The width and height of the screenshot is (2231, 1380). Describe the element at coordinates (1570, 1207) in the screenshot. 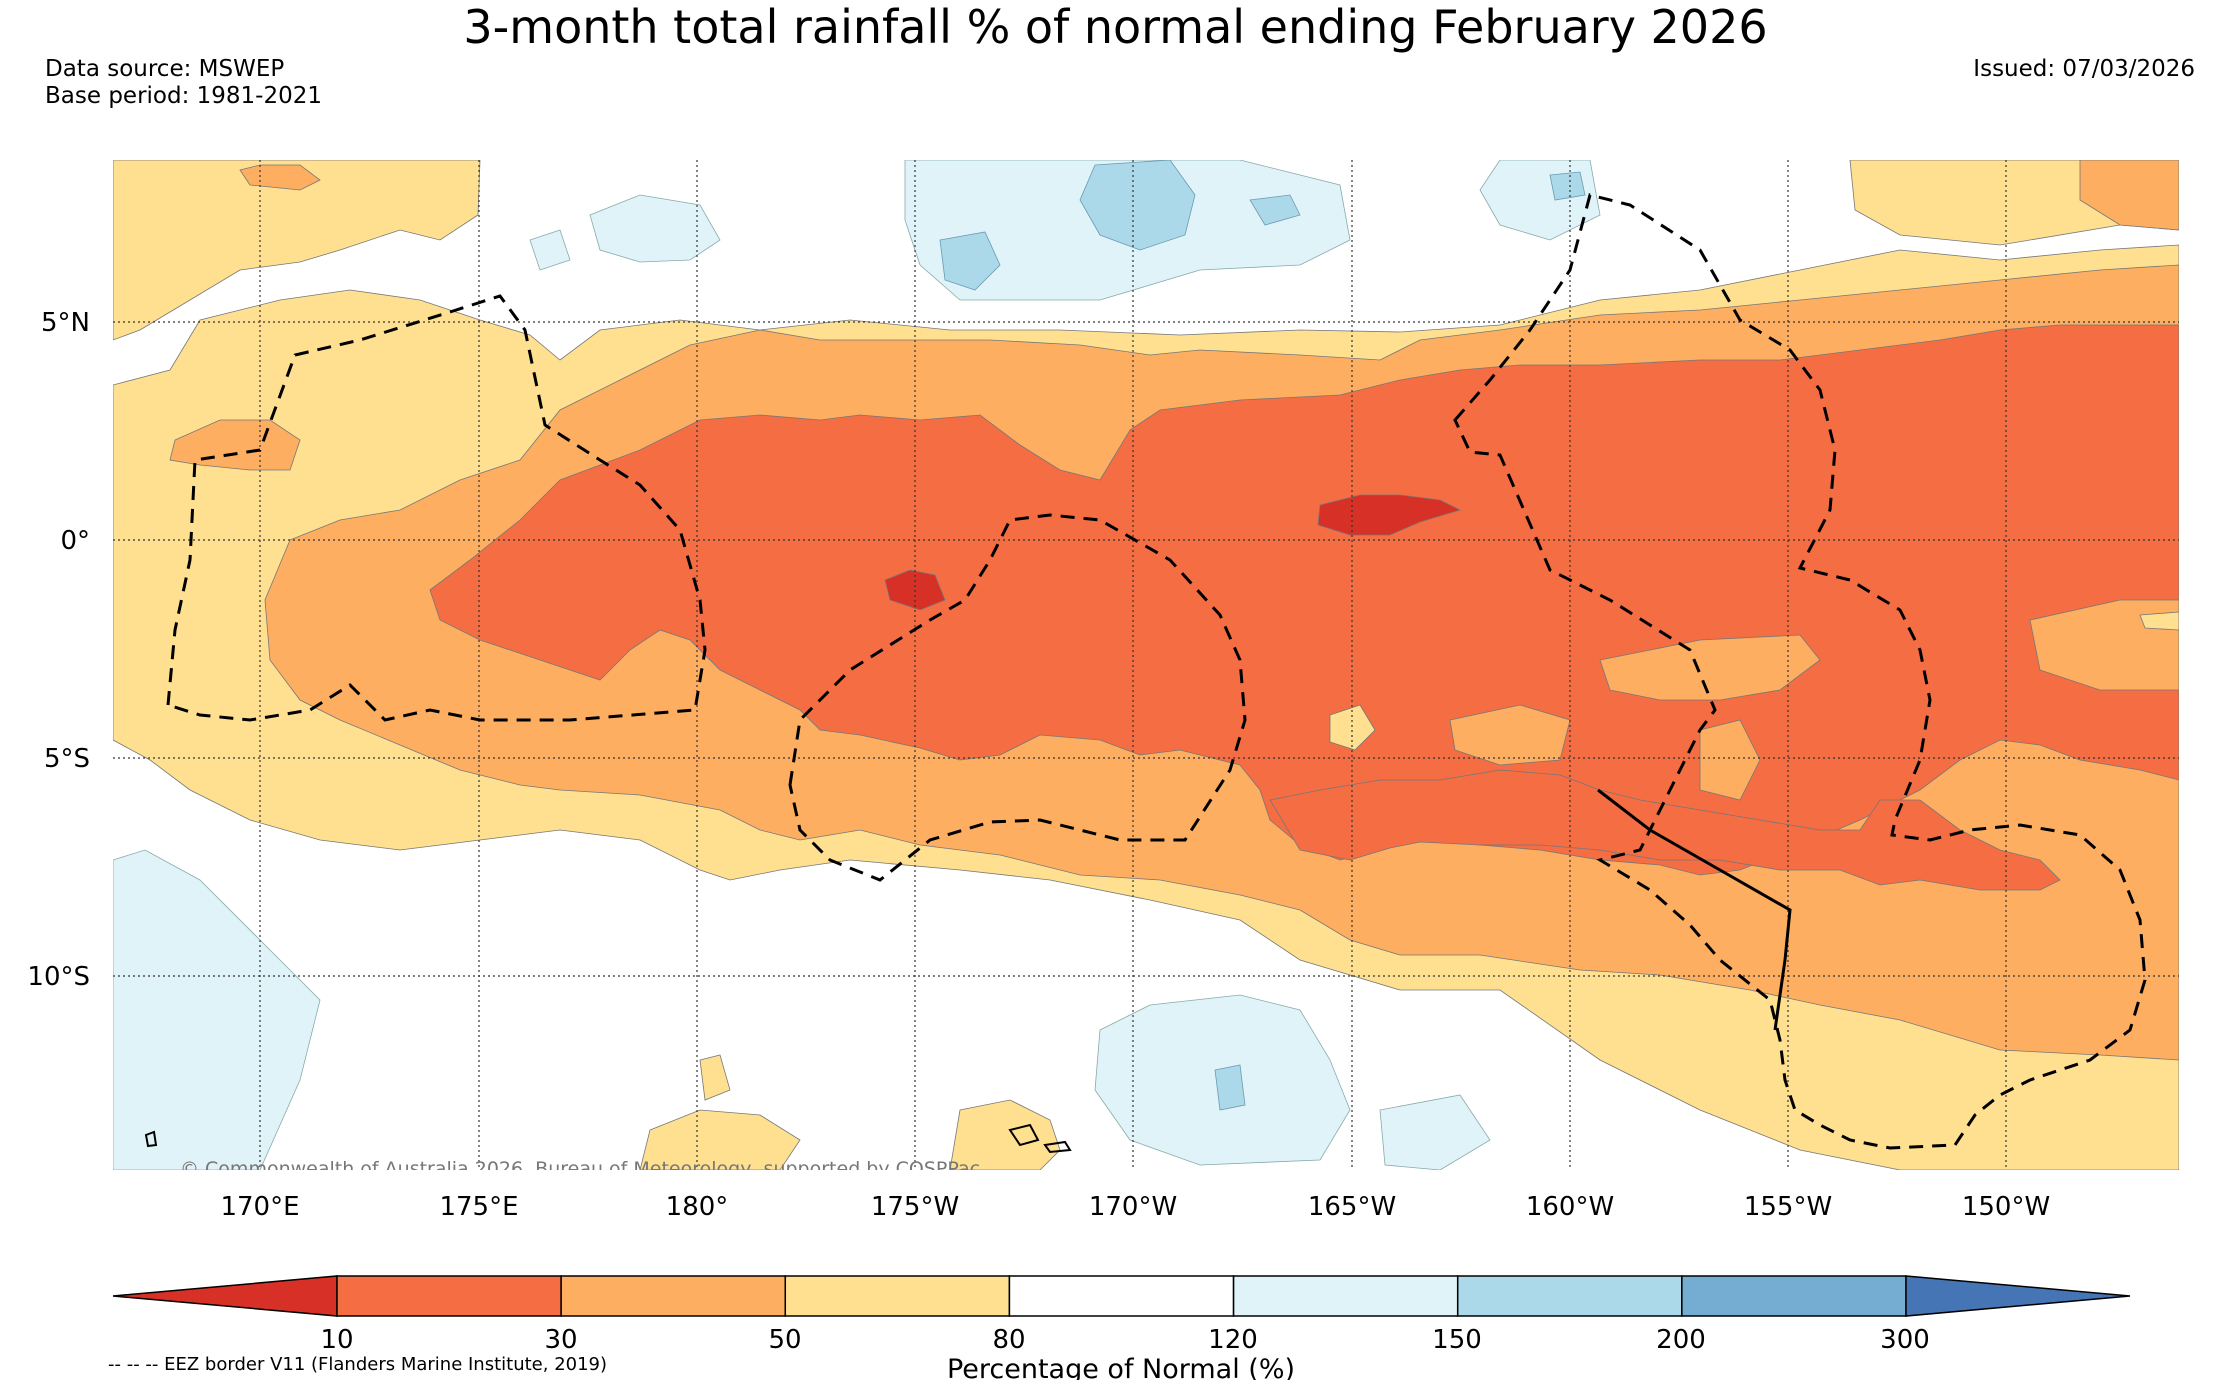

I see `lon-label: 160°W` at that location.